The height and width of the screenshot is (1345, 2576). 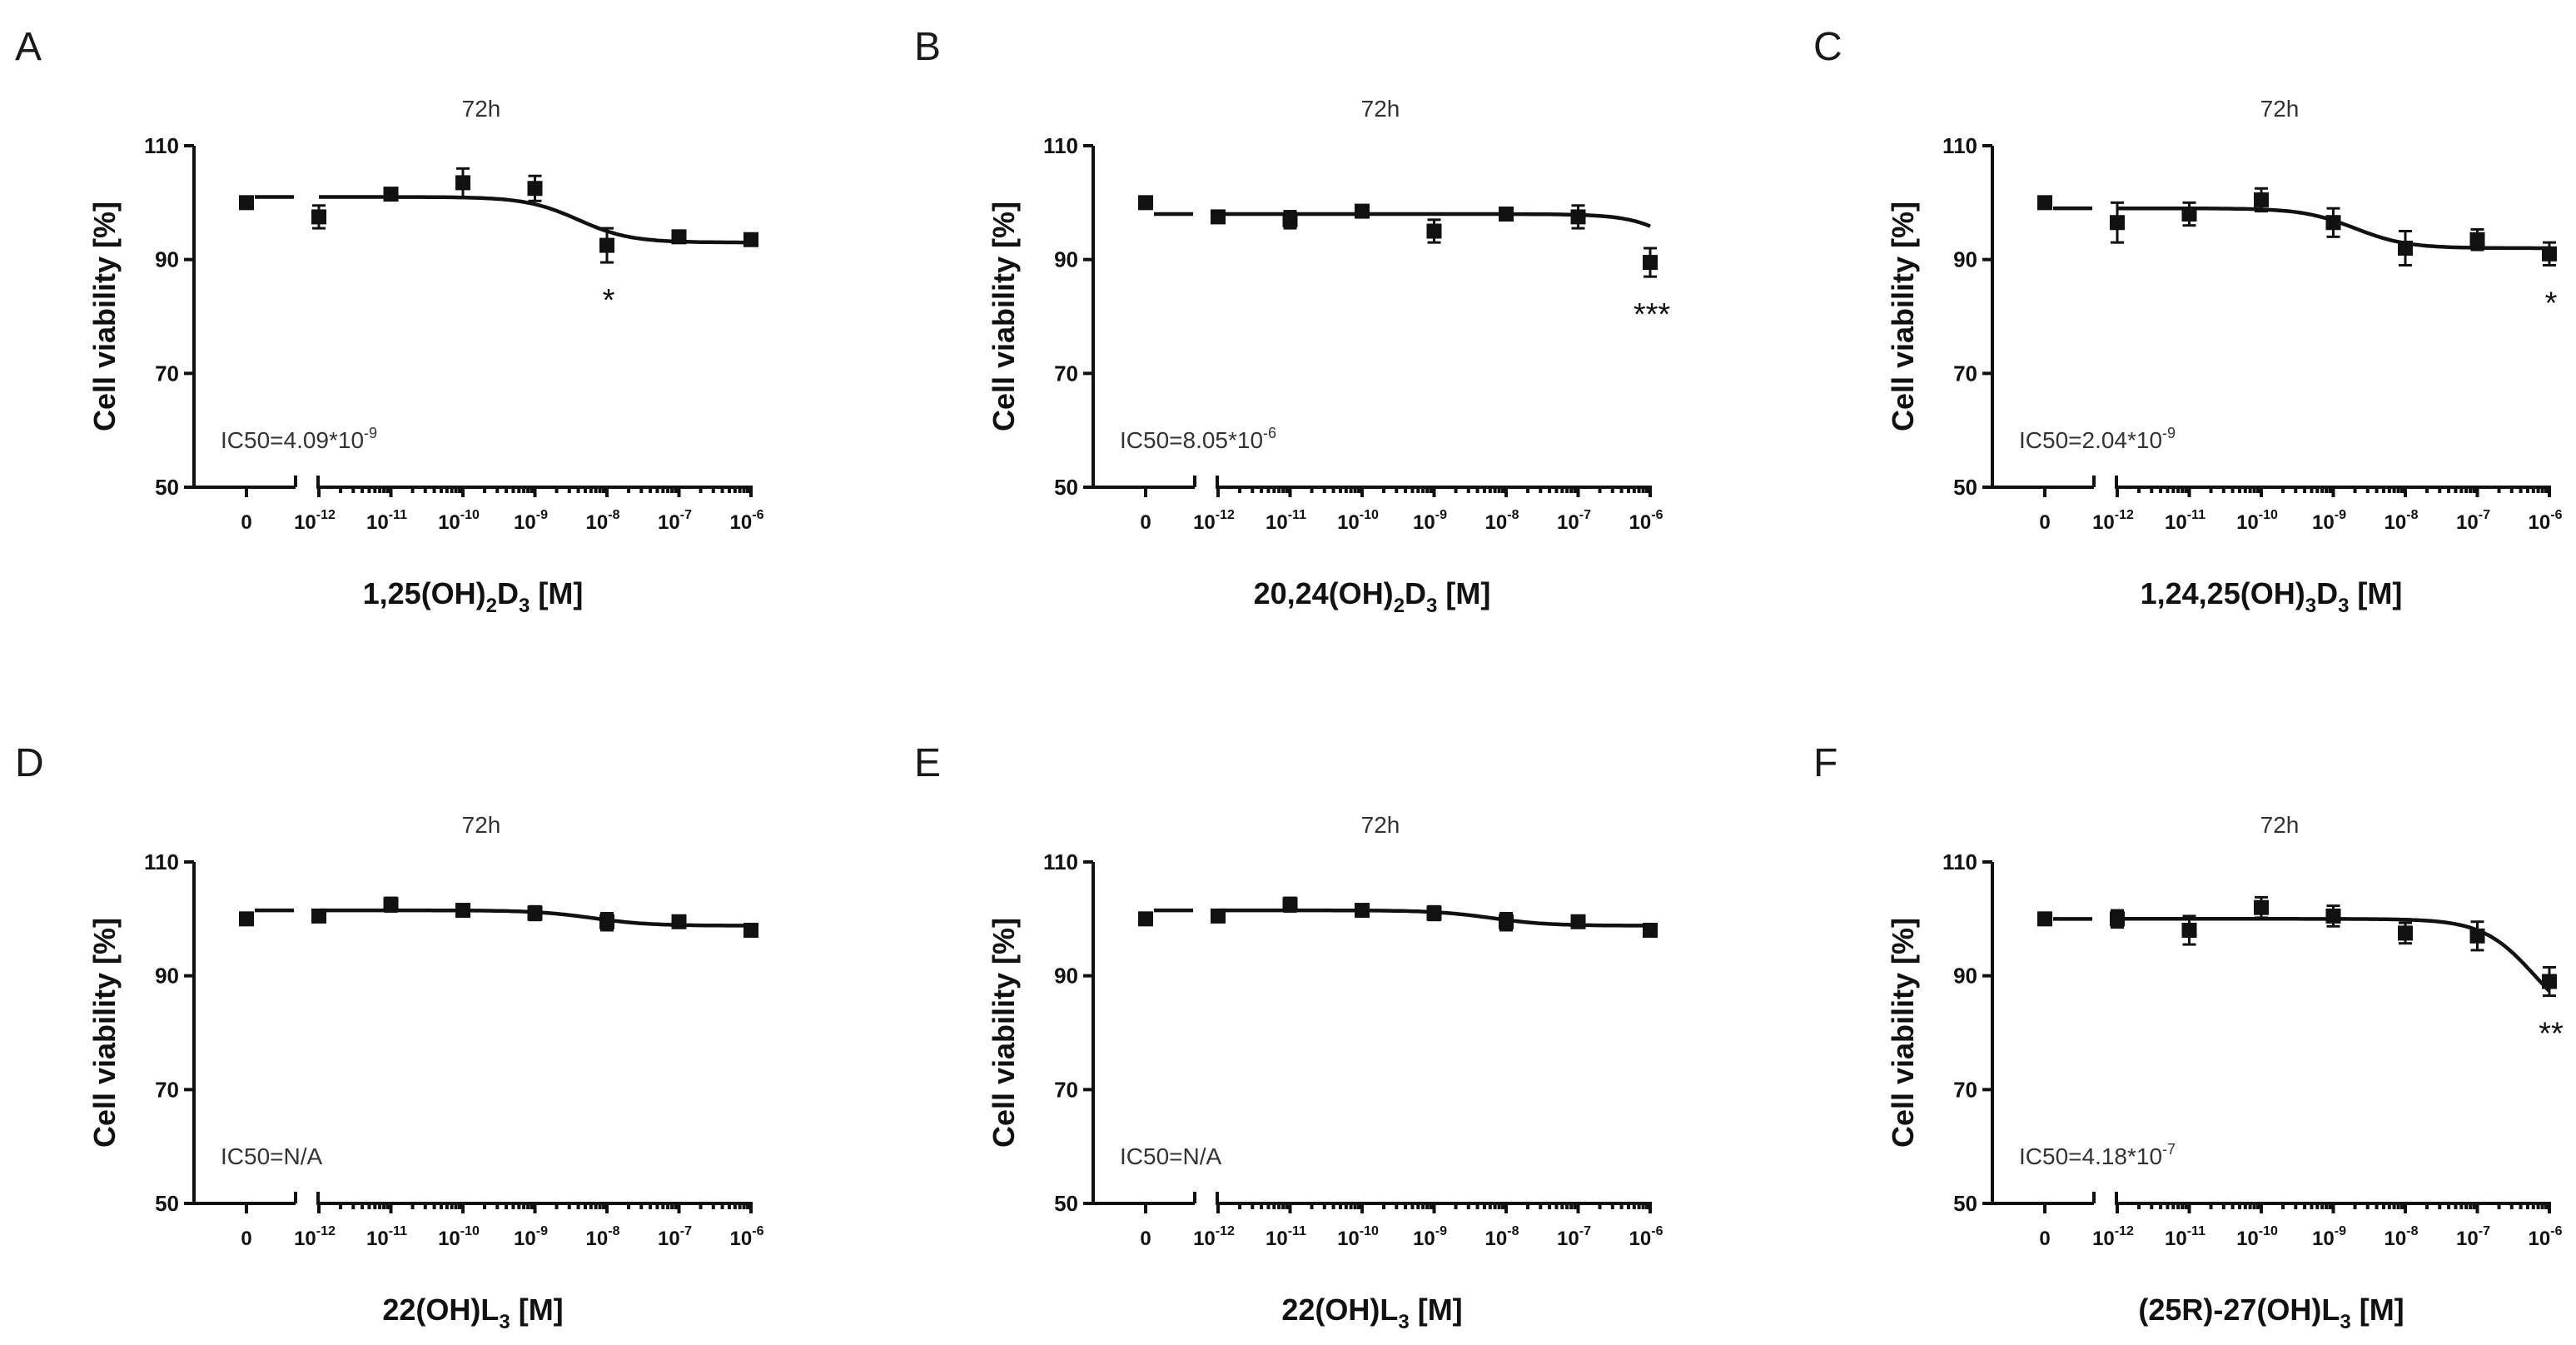 What do you see at coordinates (1170, 1156) in the screenshot?
I see `ic50-label: IC50=N/A` at bounding box center [1170, 1156].